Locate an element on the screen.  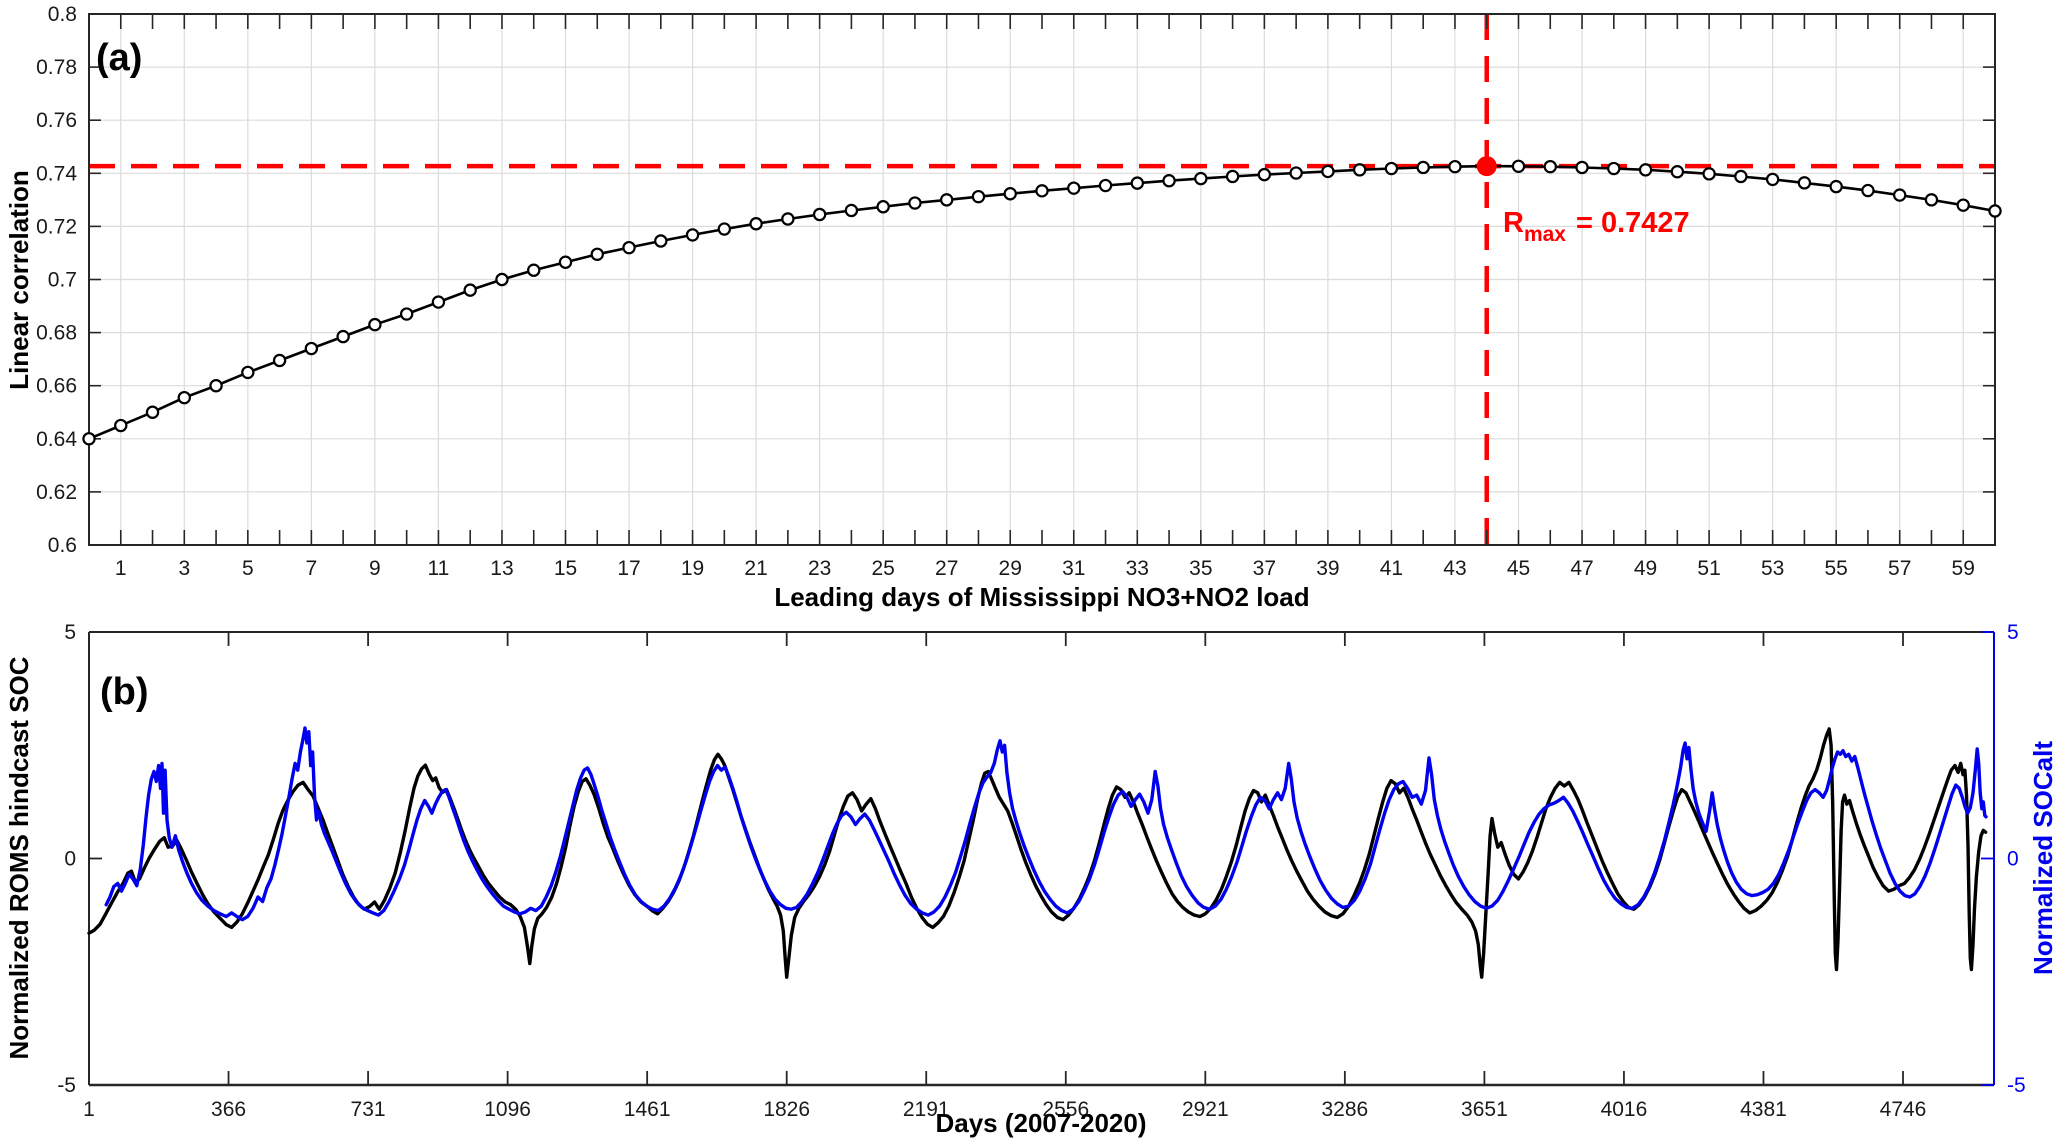
x-tick-label: 366 is located at coordinates (228, 1109).